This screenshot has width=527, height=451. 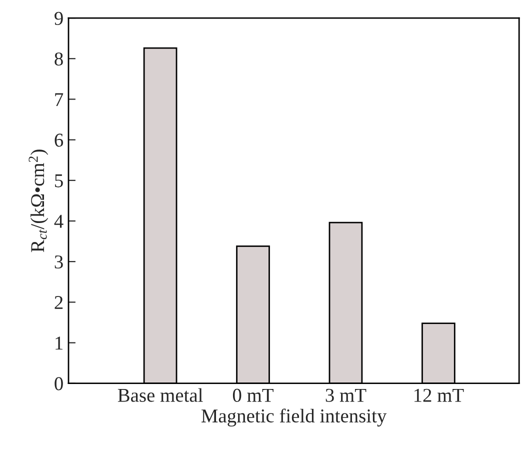 What do you see at coordinates (439, 395) in the screenshot?
I see `x-tick-label: 12 mT` at bounding box center [439, 395].